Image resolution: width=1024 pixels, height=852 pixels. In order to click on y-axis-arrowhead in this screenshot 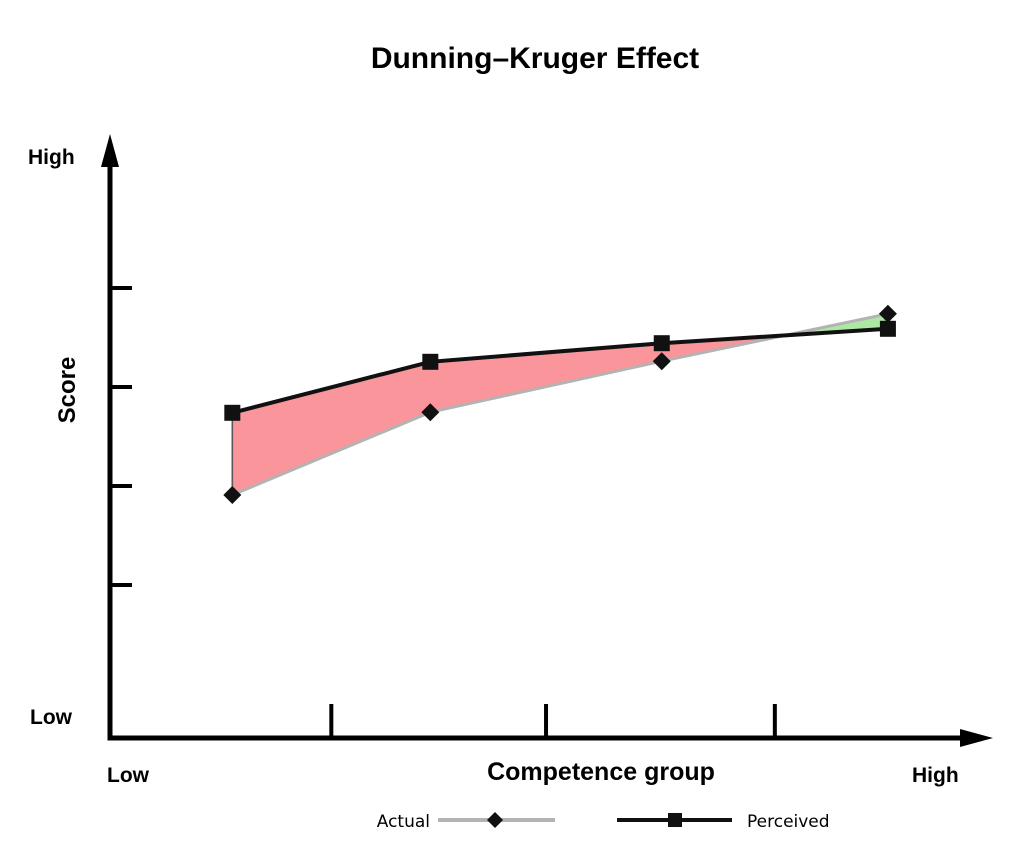, I will do `click(110, 150)`.